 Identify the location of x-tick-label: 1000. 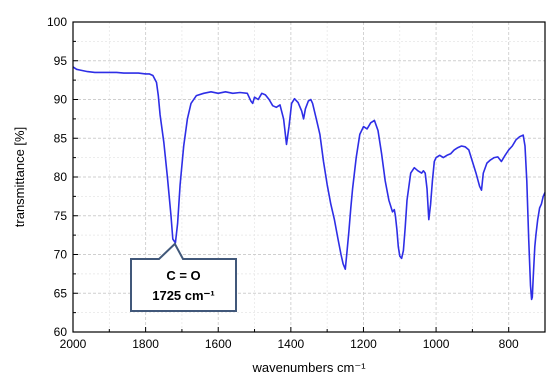
(436, 344).